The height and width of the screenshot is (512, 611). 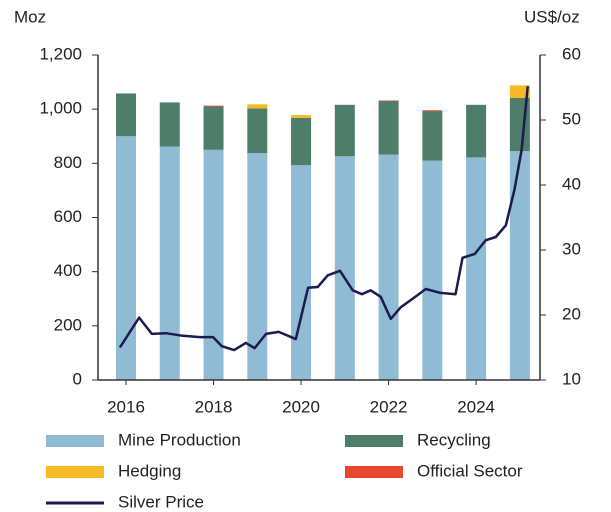 I want to click on y-tick-label: 0, so click(x=77, y=378).